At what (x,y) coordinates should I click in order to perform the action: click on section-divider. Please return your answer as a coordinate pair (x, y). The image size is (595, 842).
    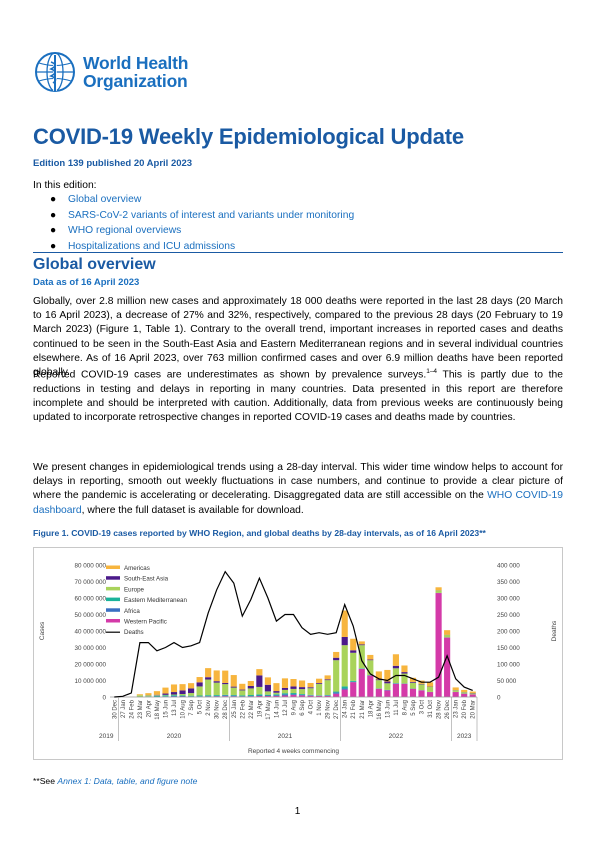
    Looking at the image, I should click on (298, 252).